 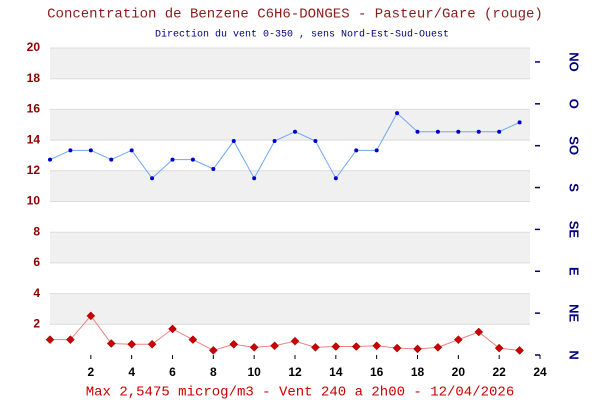 I want to click on series-line, so click(x=284, y=146).